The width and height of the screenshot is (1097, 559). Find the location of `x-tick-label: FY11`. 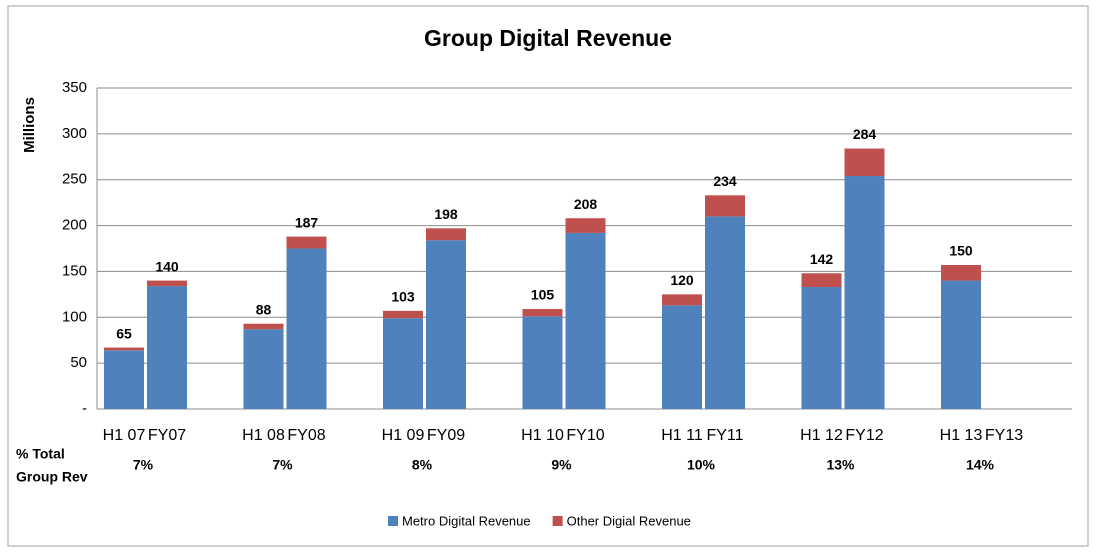

x-tick-label: FY11 is located at coordinates (724, 435).